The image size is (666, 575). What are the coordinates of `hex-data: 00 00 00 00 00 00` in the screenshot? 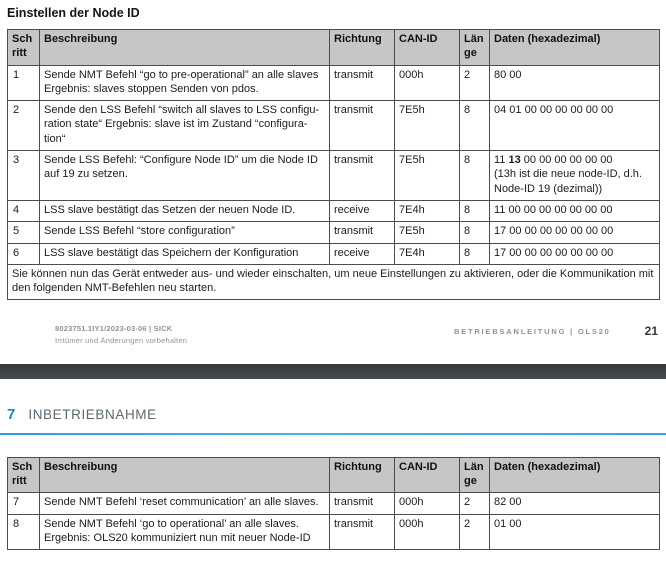 It's located at (566, 160).